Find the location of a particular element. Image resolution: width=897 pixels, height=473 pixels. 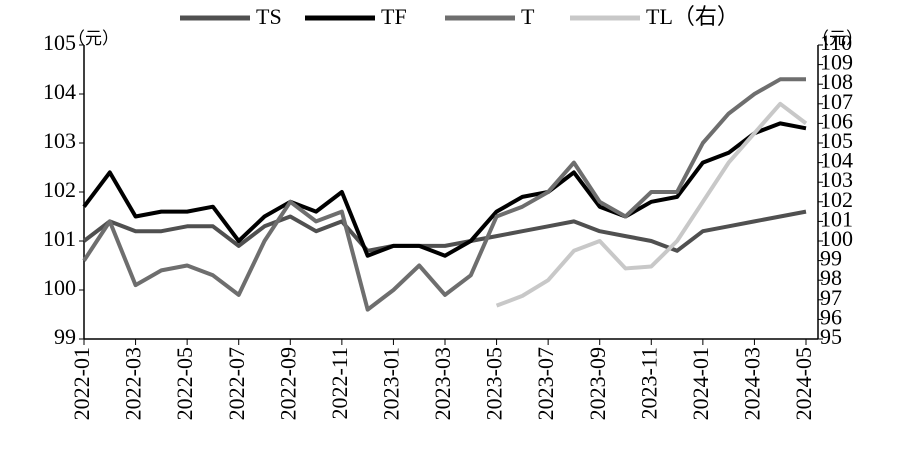

x-tick-label: 2022-07 is located at coordinates (236, 383).